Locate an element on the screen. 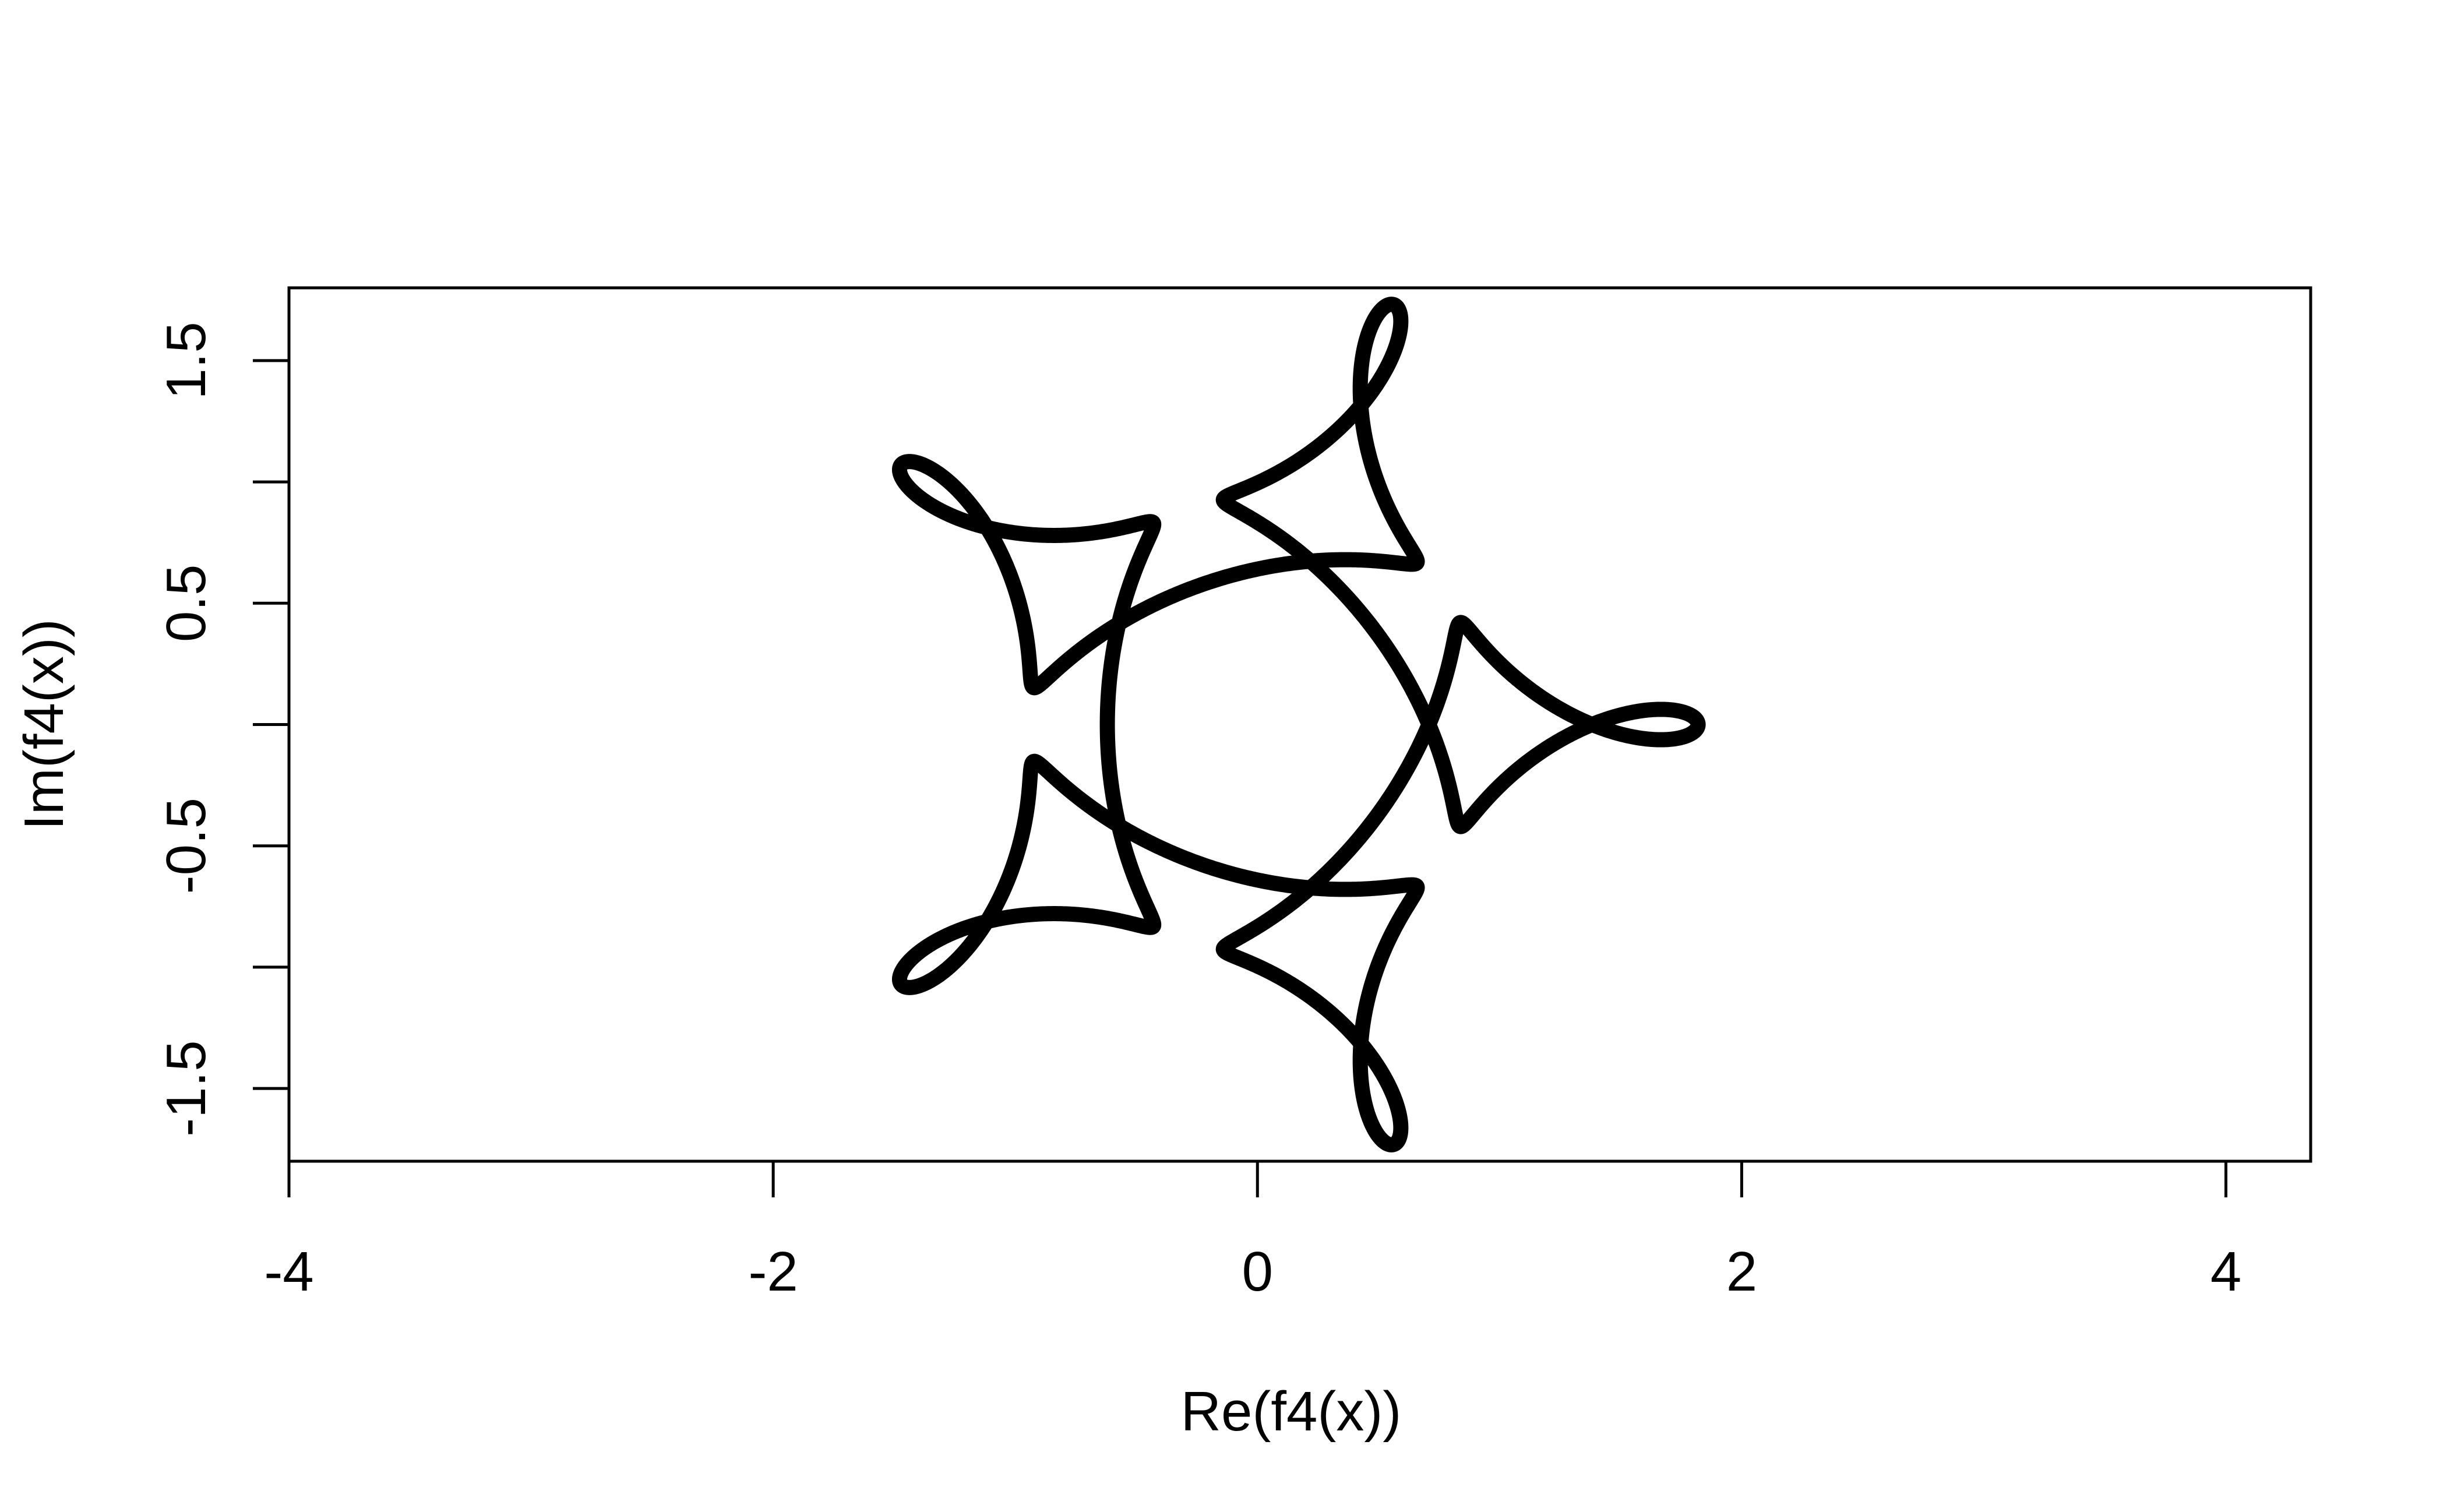 The image size is (2447, 1512). x-tick-label: 4 is located at coordinates (2225, 1271).